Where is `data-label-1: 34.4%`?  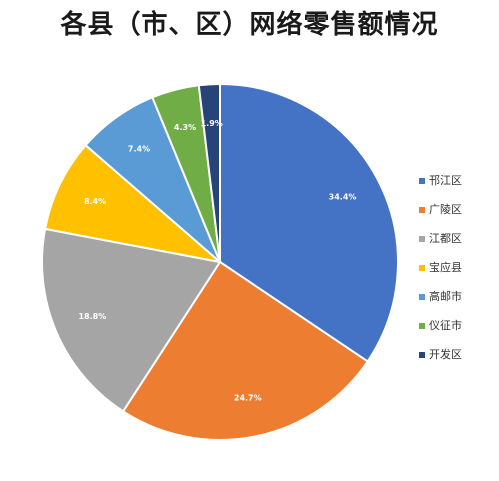
data-label-1: 34.4% is located at coordinates (343, 196).